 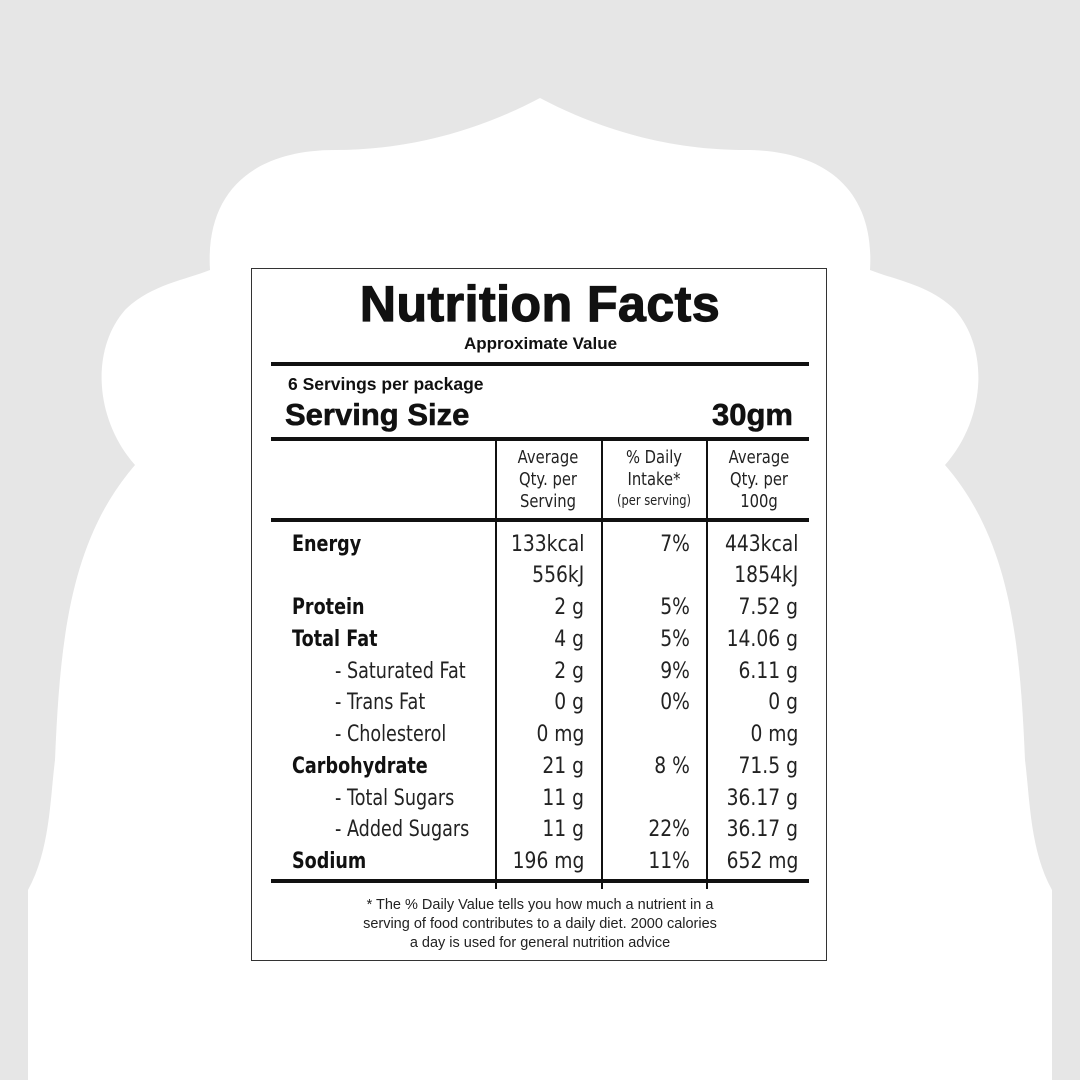 What do you see at coordinates (400, 671) in the screenshot?
I see `nutrient-name: - Saturated Fat` at bounding box center [400, 671].